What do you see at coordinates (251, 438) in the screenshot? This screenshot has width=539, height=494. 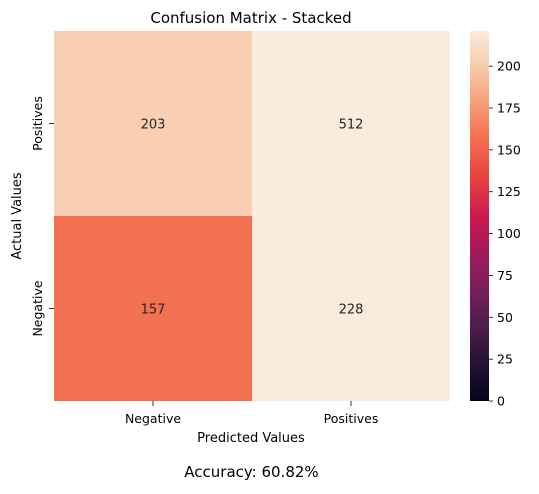 I see `x-axis-label: Predicted Values` at bounding box center [251, 438].